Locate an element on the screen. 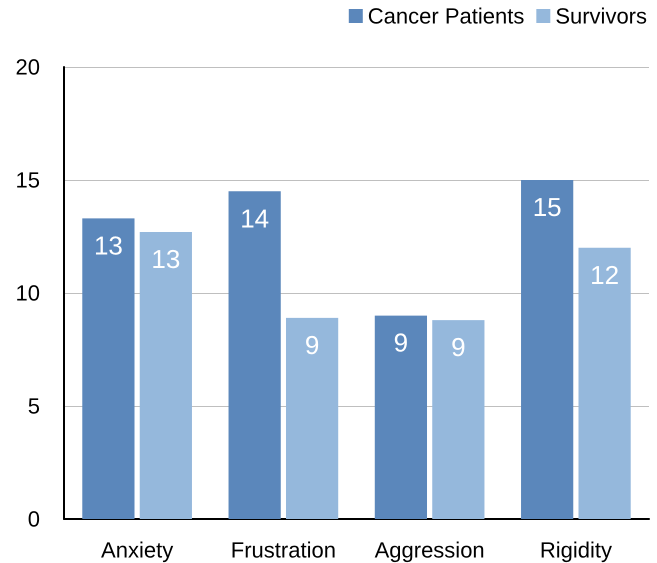  x-tick-label: Anxiety is located at coordinates (137, 550).